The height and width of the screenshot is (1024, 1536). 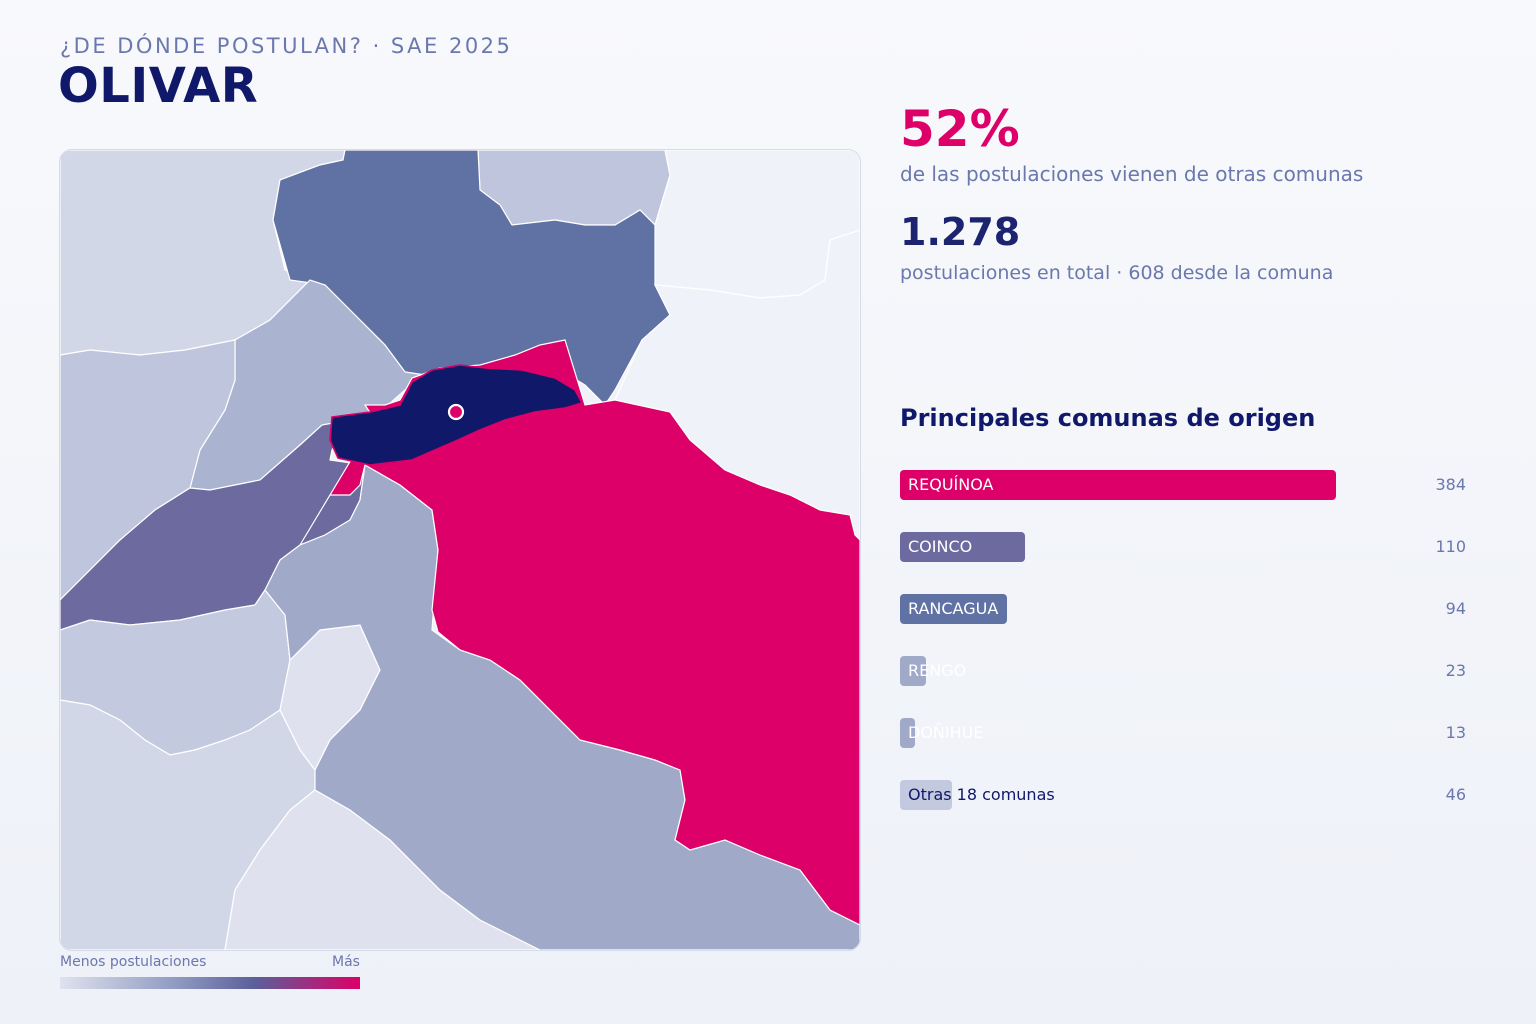 What do you see at coordinates (946, 732) in the screenshot?
I see `ranking-label: DOÑIHUE` at bounding box center [946, 732].